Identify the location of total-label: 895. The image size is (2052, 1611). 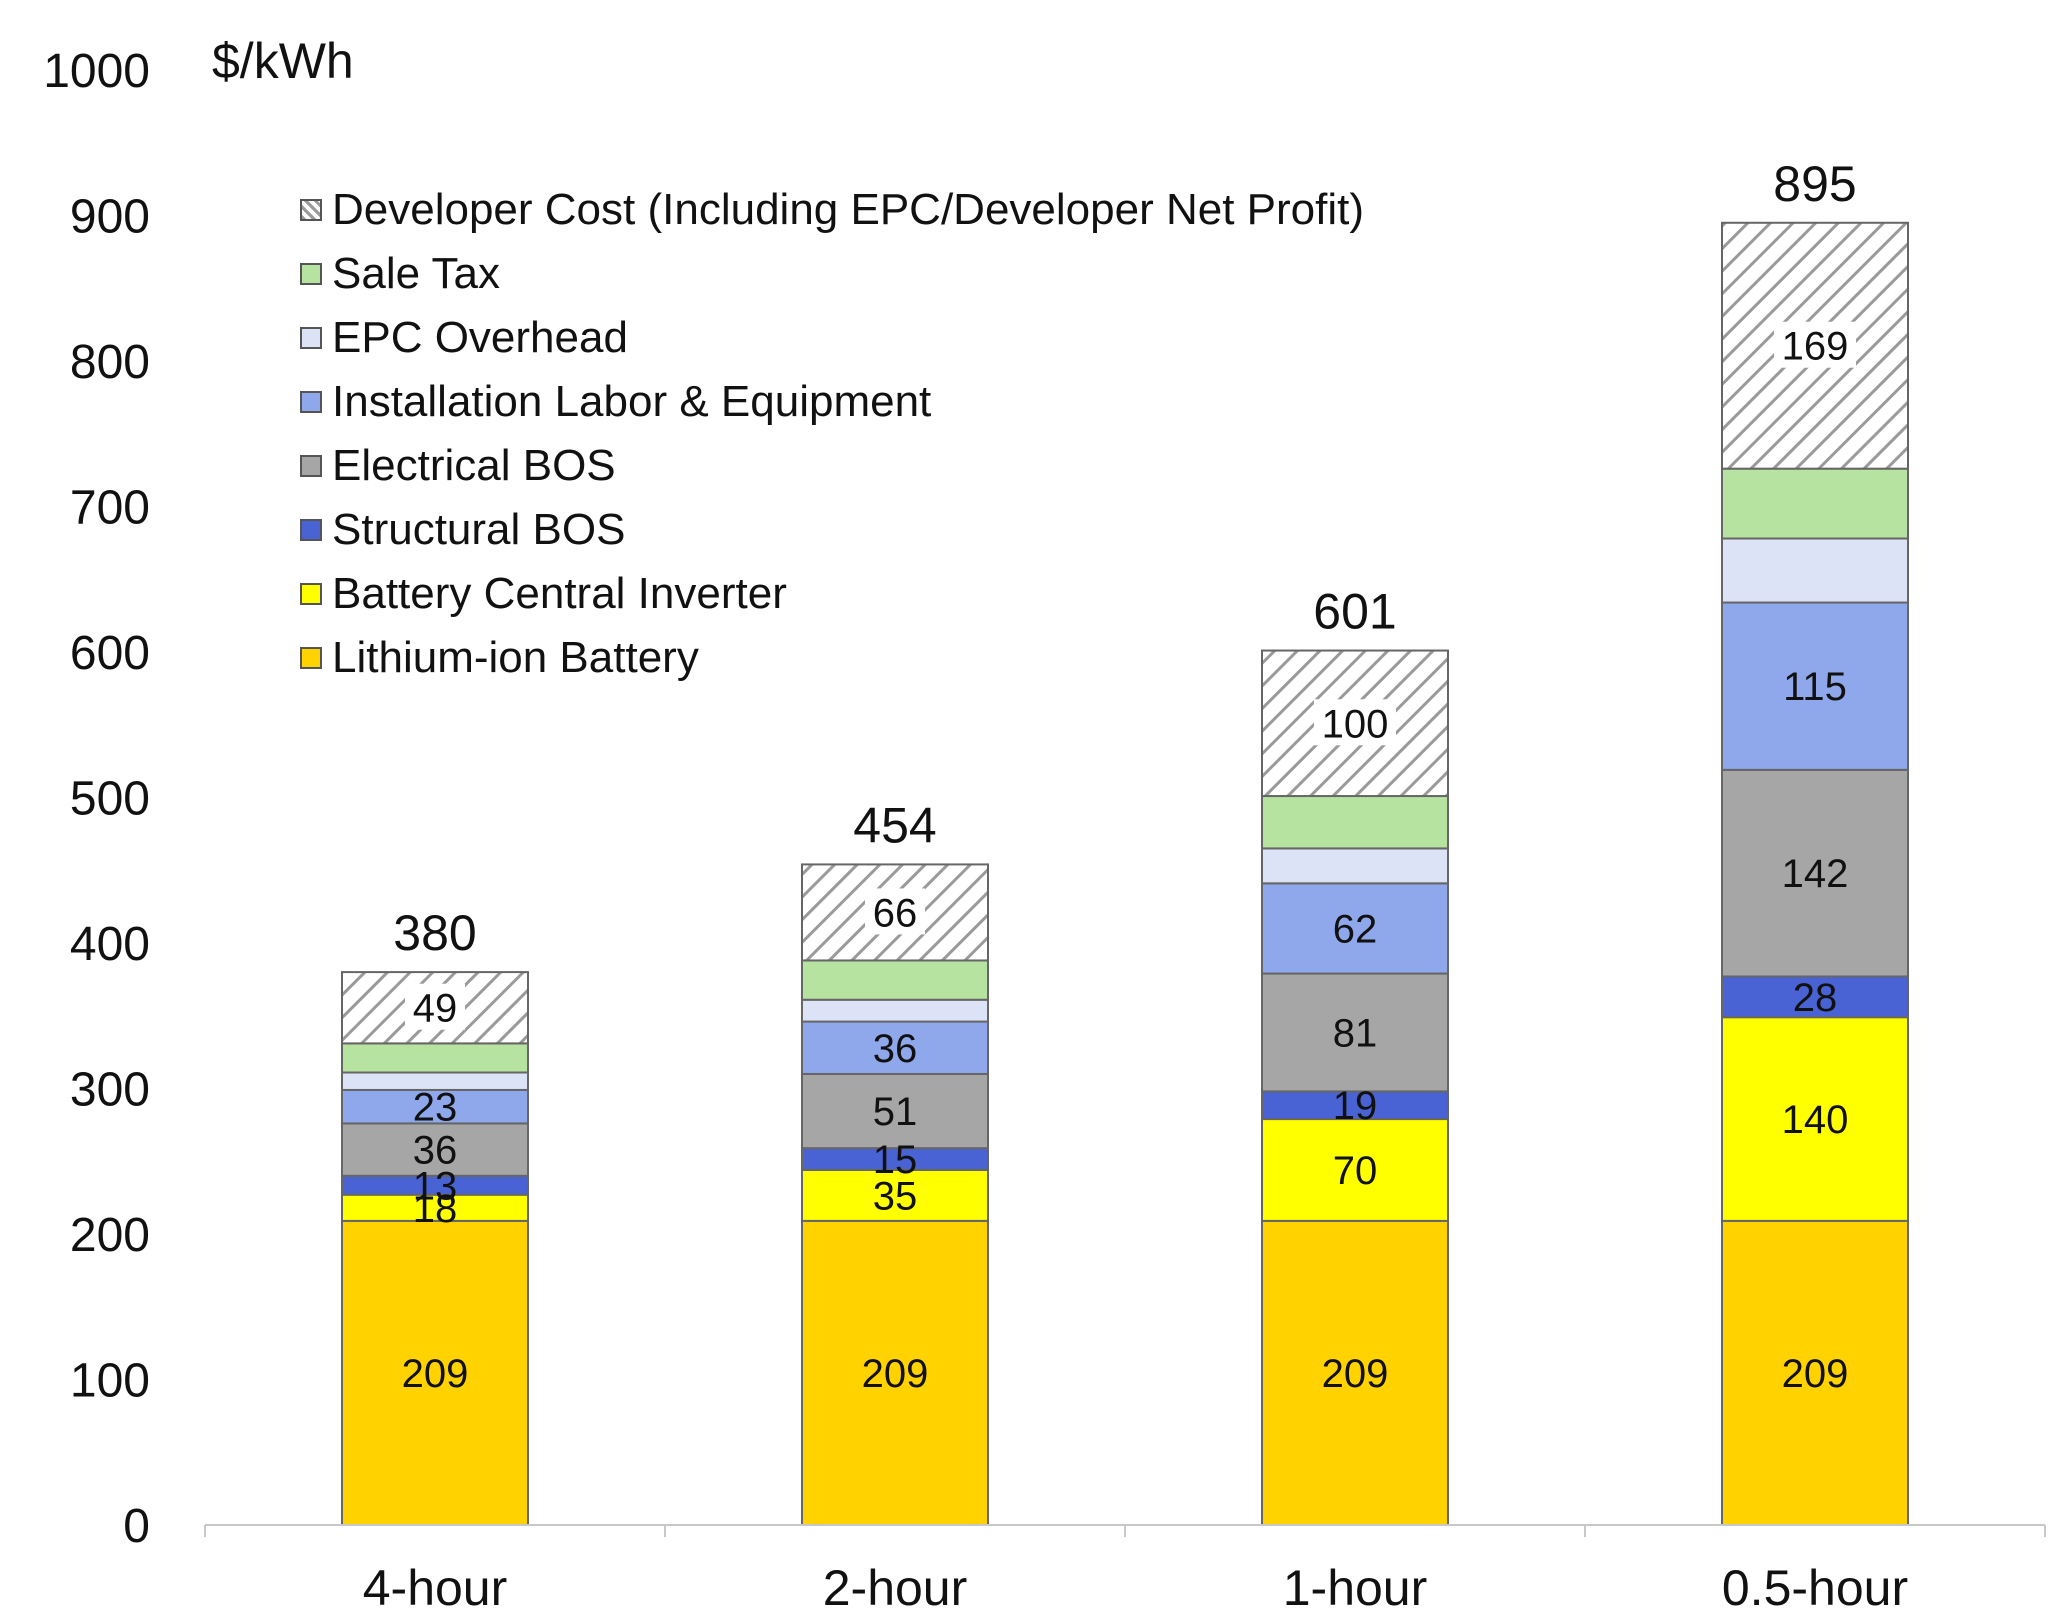
(1814, 184).